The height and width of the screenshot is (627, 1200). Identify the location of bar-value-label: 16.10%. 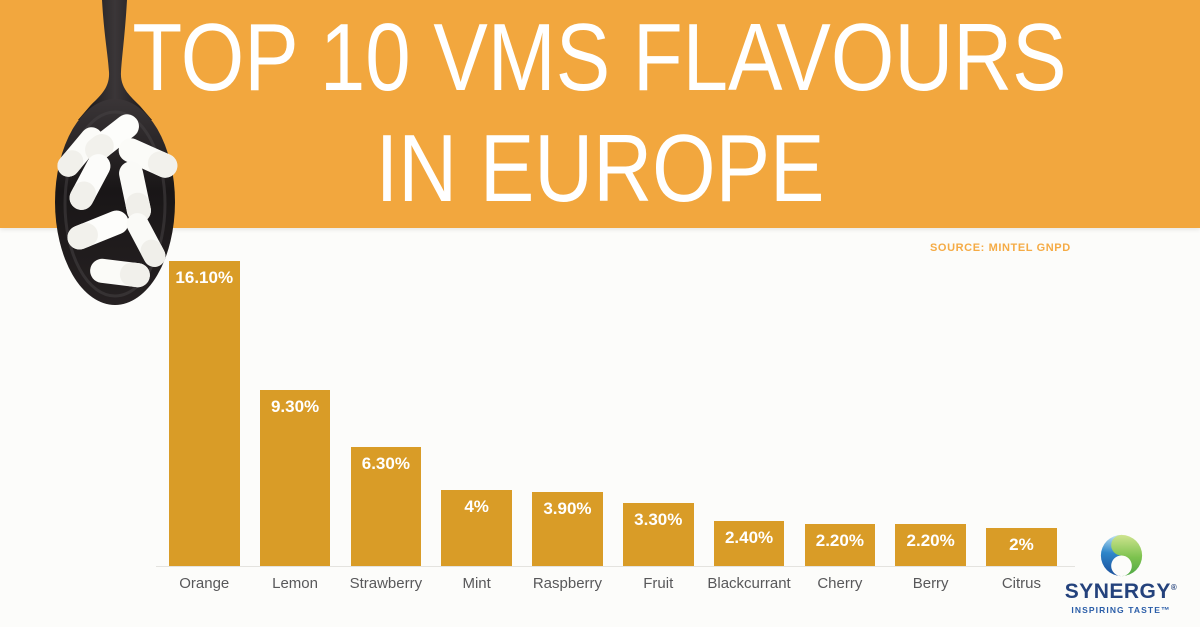
(204, 277).